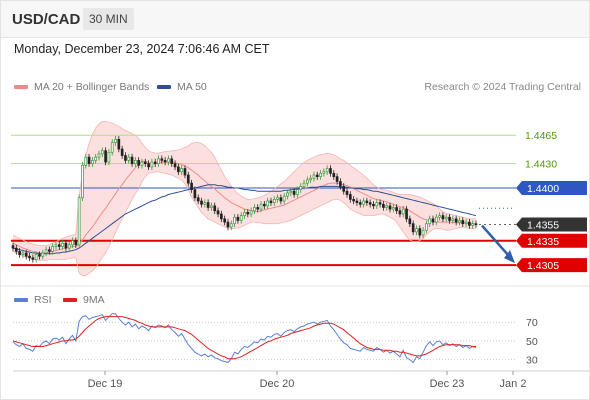 The width and height of the screenshot is (590, 400). Describe the element at coordinates (244, 219) in the screenshot. I see `ma50-line` at that location.